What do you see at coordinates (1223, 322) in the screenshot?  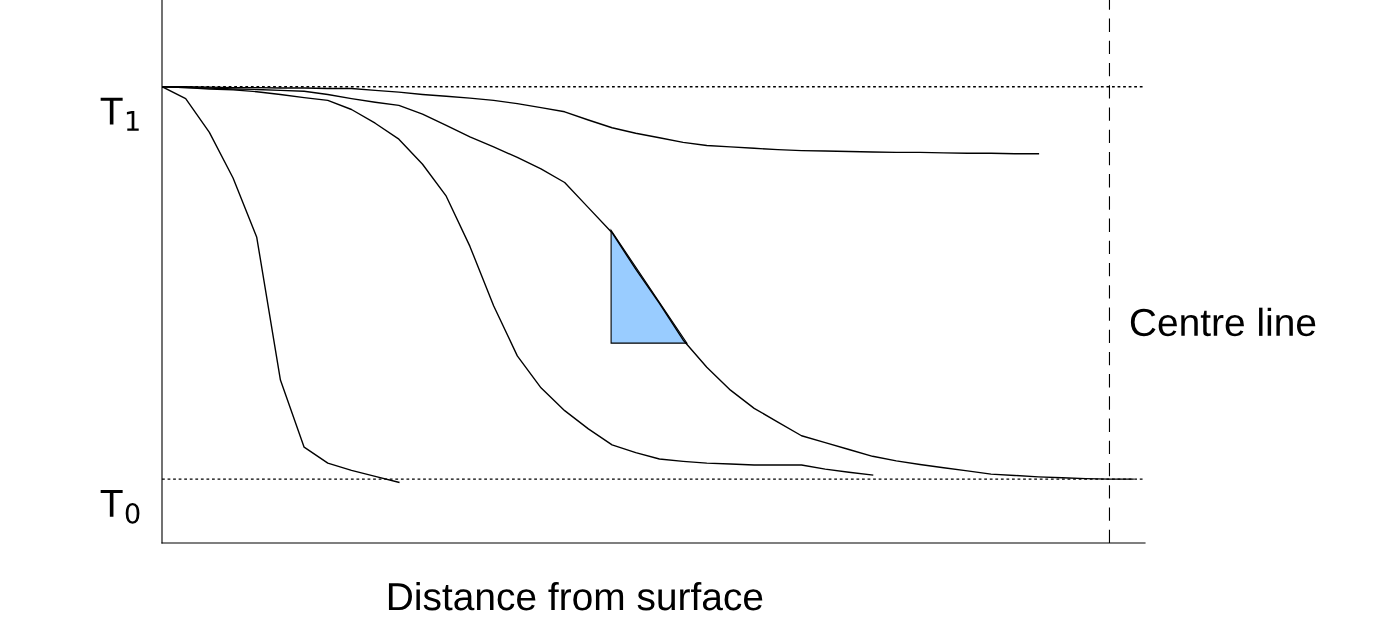 I see `annotation: Centre line` at bounding box center [1223, 322].